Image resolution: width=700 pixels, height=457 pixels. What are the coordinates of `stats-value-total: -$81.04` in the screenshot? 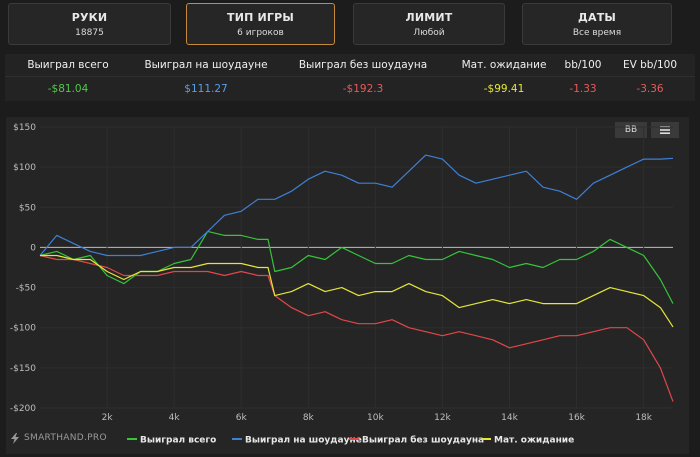 It's located at (68, 89).